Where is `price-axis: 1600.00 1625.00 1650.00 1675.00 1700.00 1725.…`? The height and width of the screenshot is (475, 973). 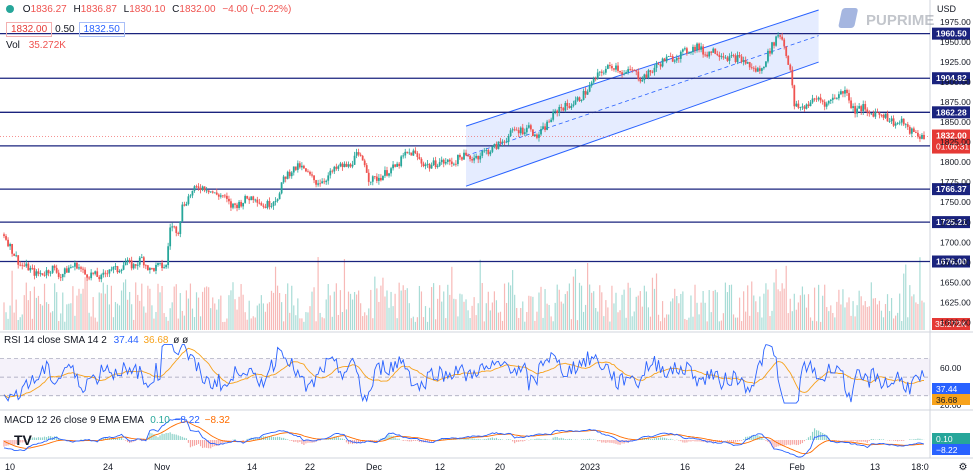 price-axis: 1600.00 1625.00 1650.00 1675.00 1700.00 1725.… is located at coordinates (955, 172).